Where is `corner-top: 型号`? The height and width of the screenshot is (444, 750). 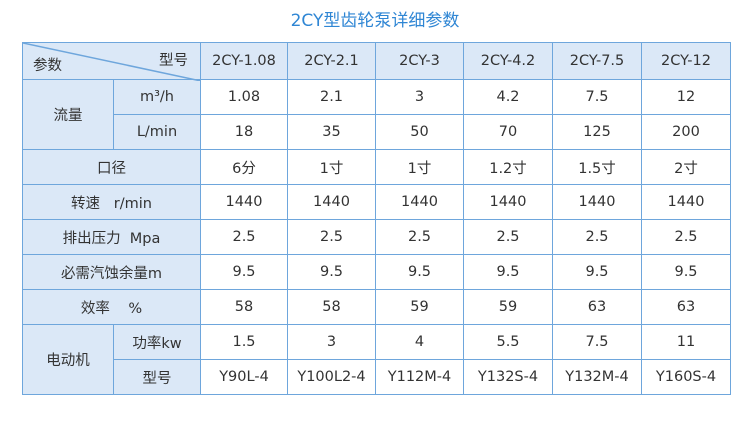
corner-top: 型号 is located at coordinates (173, 61).